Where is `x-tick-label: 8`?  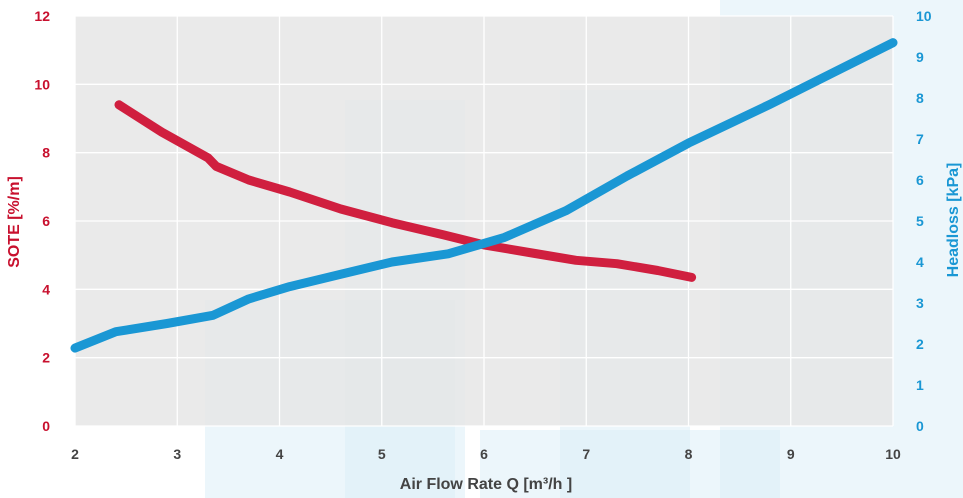 x-tick-label: 8 is located at coordinates (689, 454).